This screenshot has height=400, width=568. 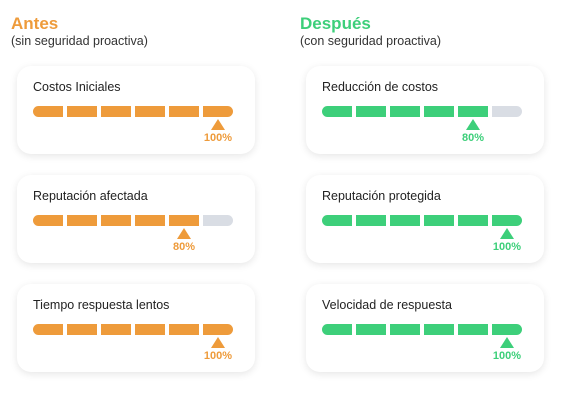 What do you see at coordinates (35, 23) in the screenshot?
I see `before-heading: Antes` at bounding box center [35, 23].